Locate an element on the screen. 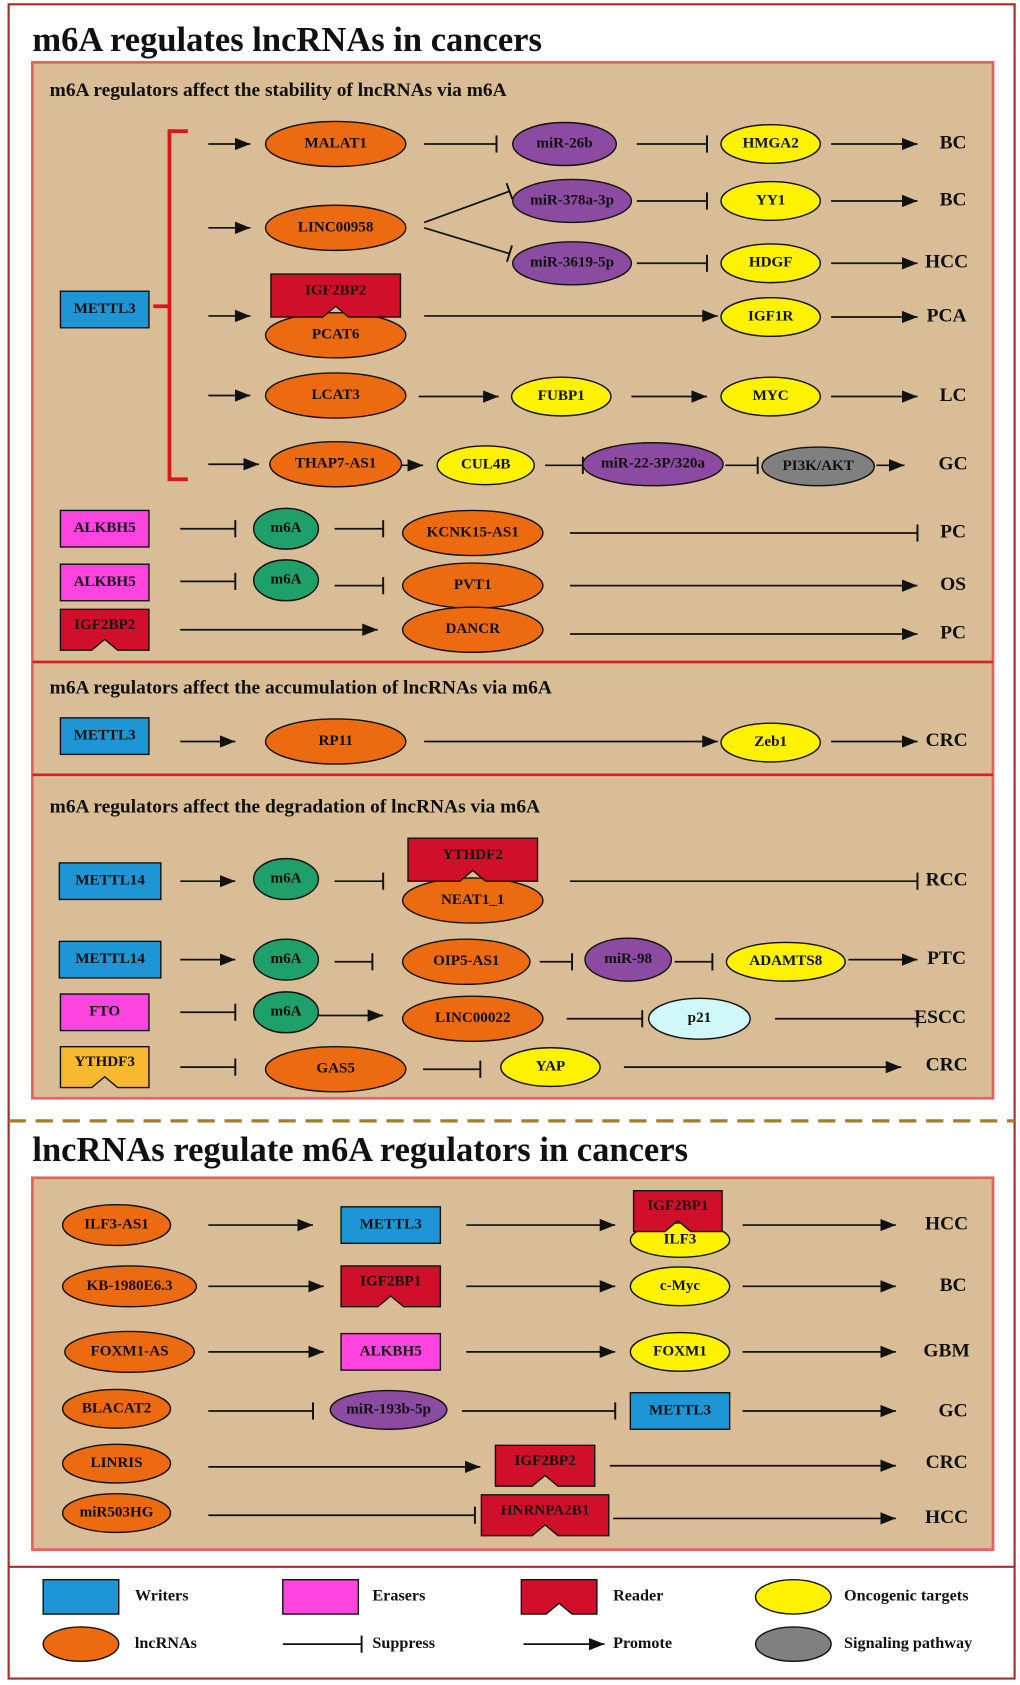 The width and height of the screenshot is (1020, 1685). node-label: miR-378a-3p is located at coordinates (572, 200).